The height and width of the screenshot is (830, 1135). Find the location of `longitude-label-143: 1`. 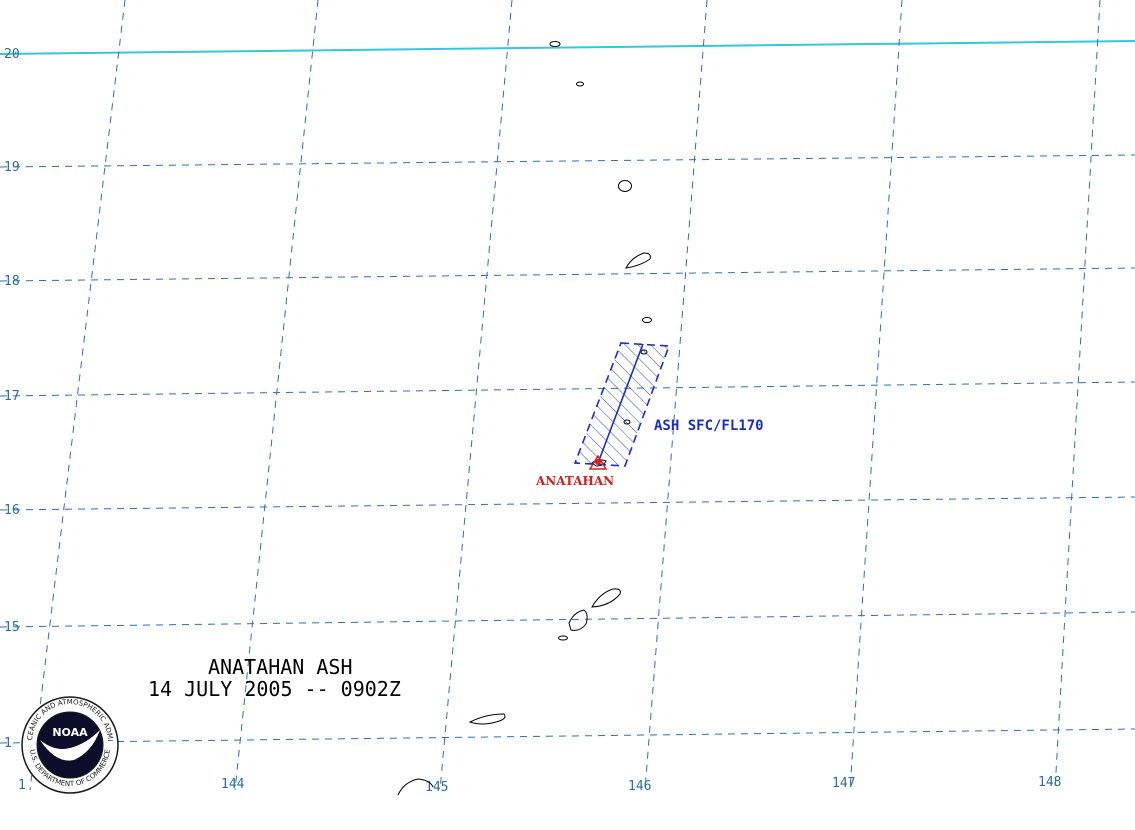

longitude-label-143: 1 is located at coordinates (22, 785).